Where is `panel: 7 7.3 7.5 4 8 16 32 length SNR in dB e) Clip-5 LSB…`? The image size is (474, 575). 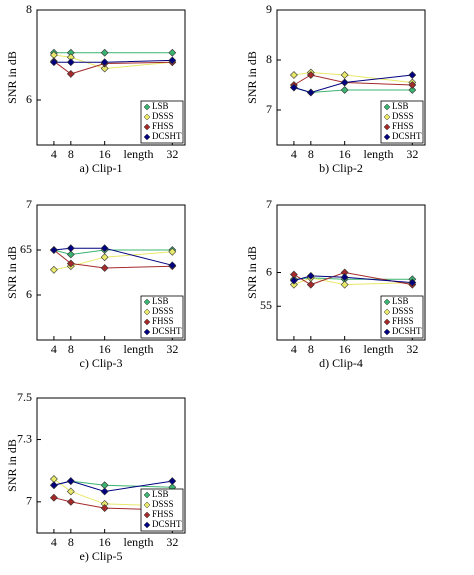
panel: 7 7.3 7.5 4 8 16 32 length SNR in dB e) Clip-5 LSB… is located at coordinates (95, 476).